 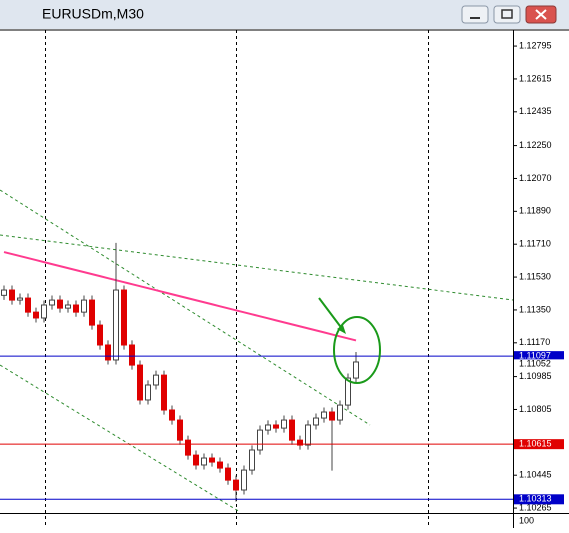 I want to click on y-tick-label: 1.12250, so click(x=535, y=145).